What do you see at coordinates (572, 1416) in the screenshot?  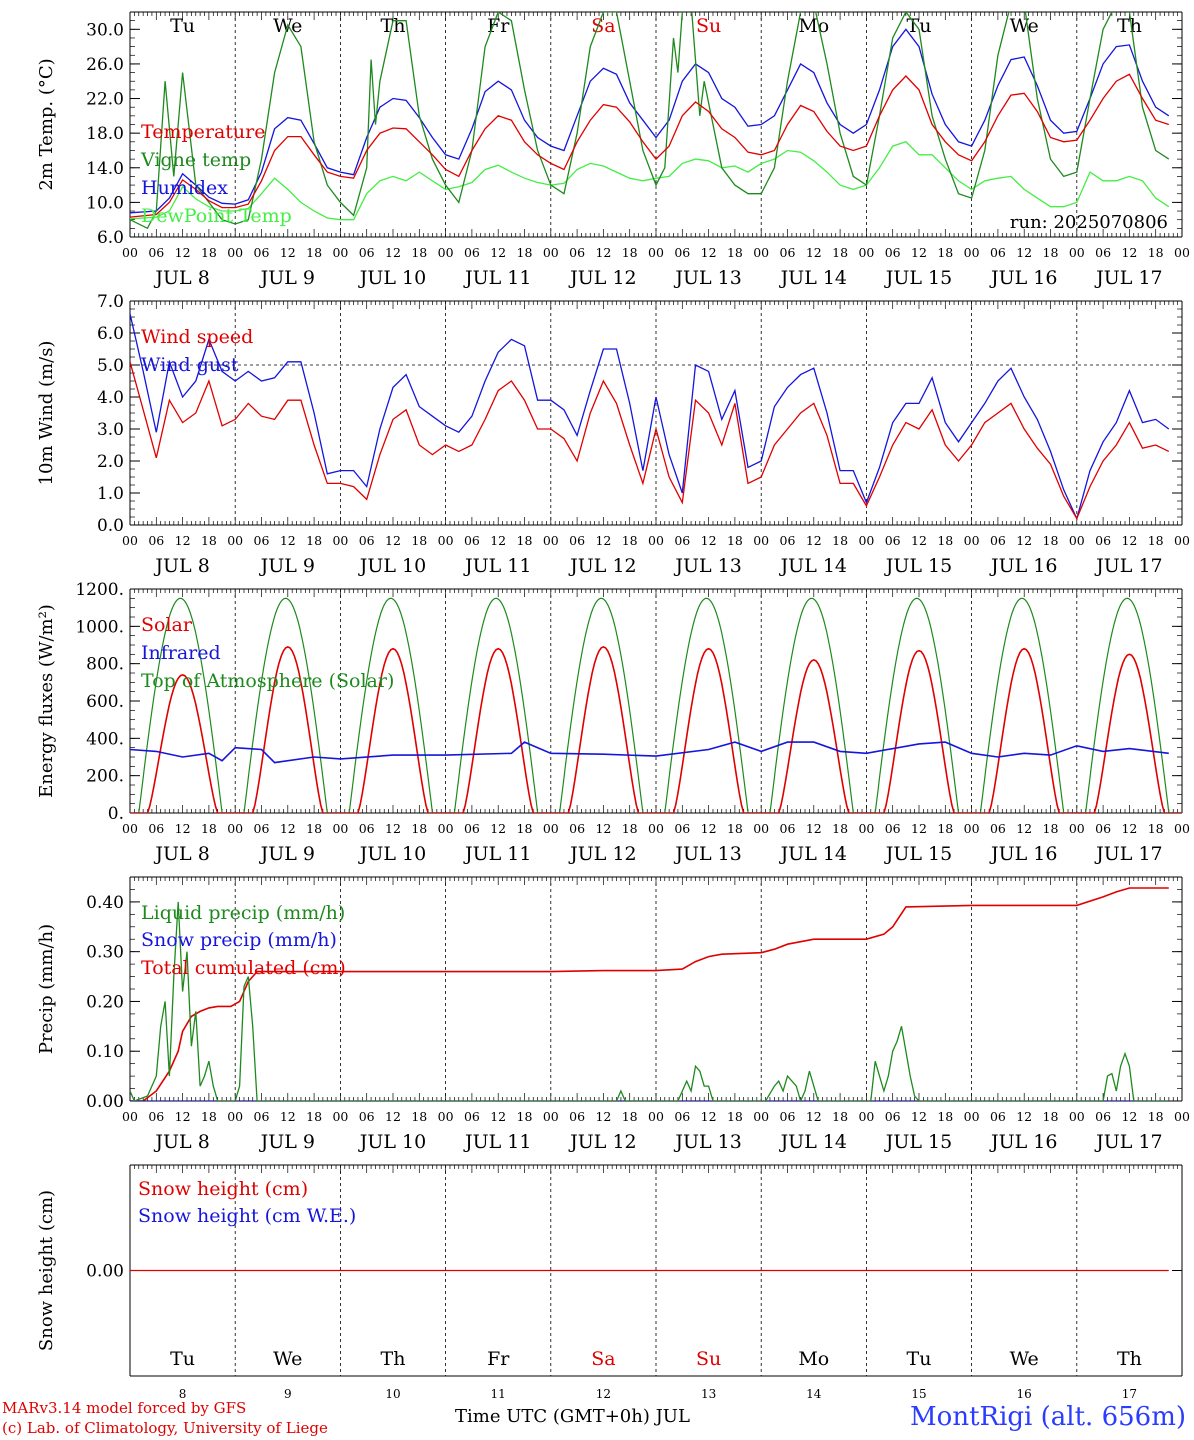 I see `x-axis-title: Time UTC (GMT+0h) JUL` at bounding box center [572, 1416].